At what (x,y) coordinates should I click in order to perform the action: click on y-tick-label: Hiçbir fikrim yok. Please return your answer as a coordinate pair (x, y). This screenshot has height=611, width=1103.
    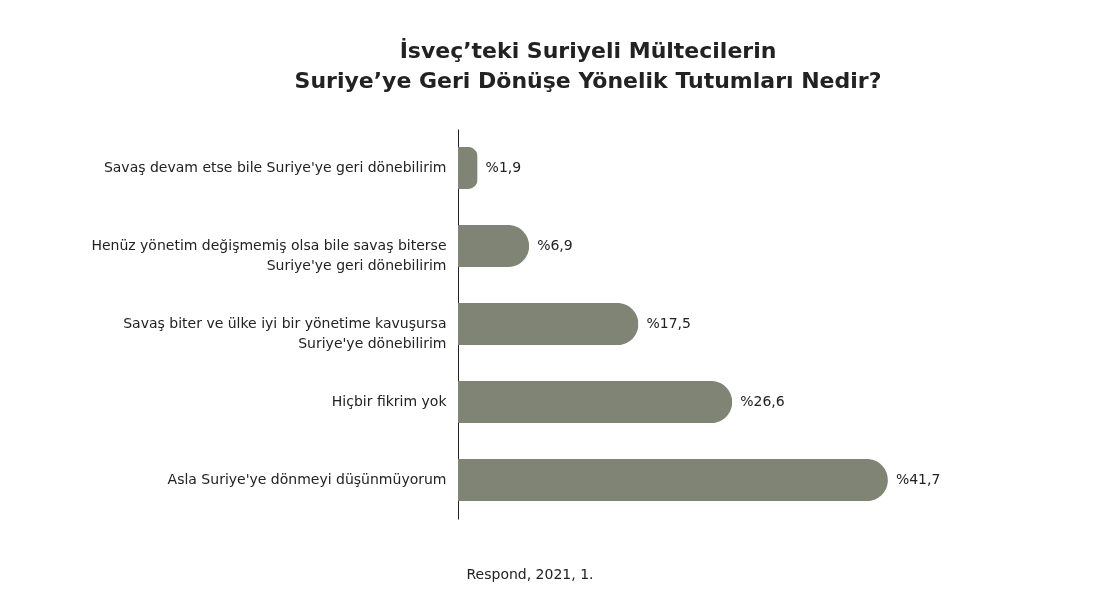
    Looking at the image, I should click on (389, 401).